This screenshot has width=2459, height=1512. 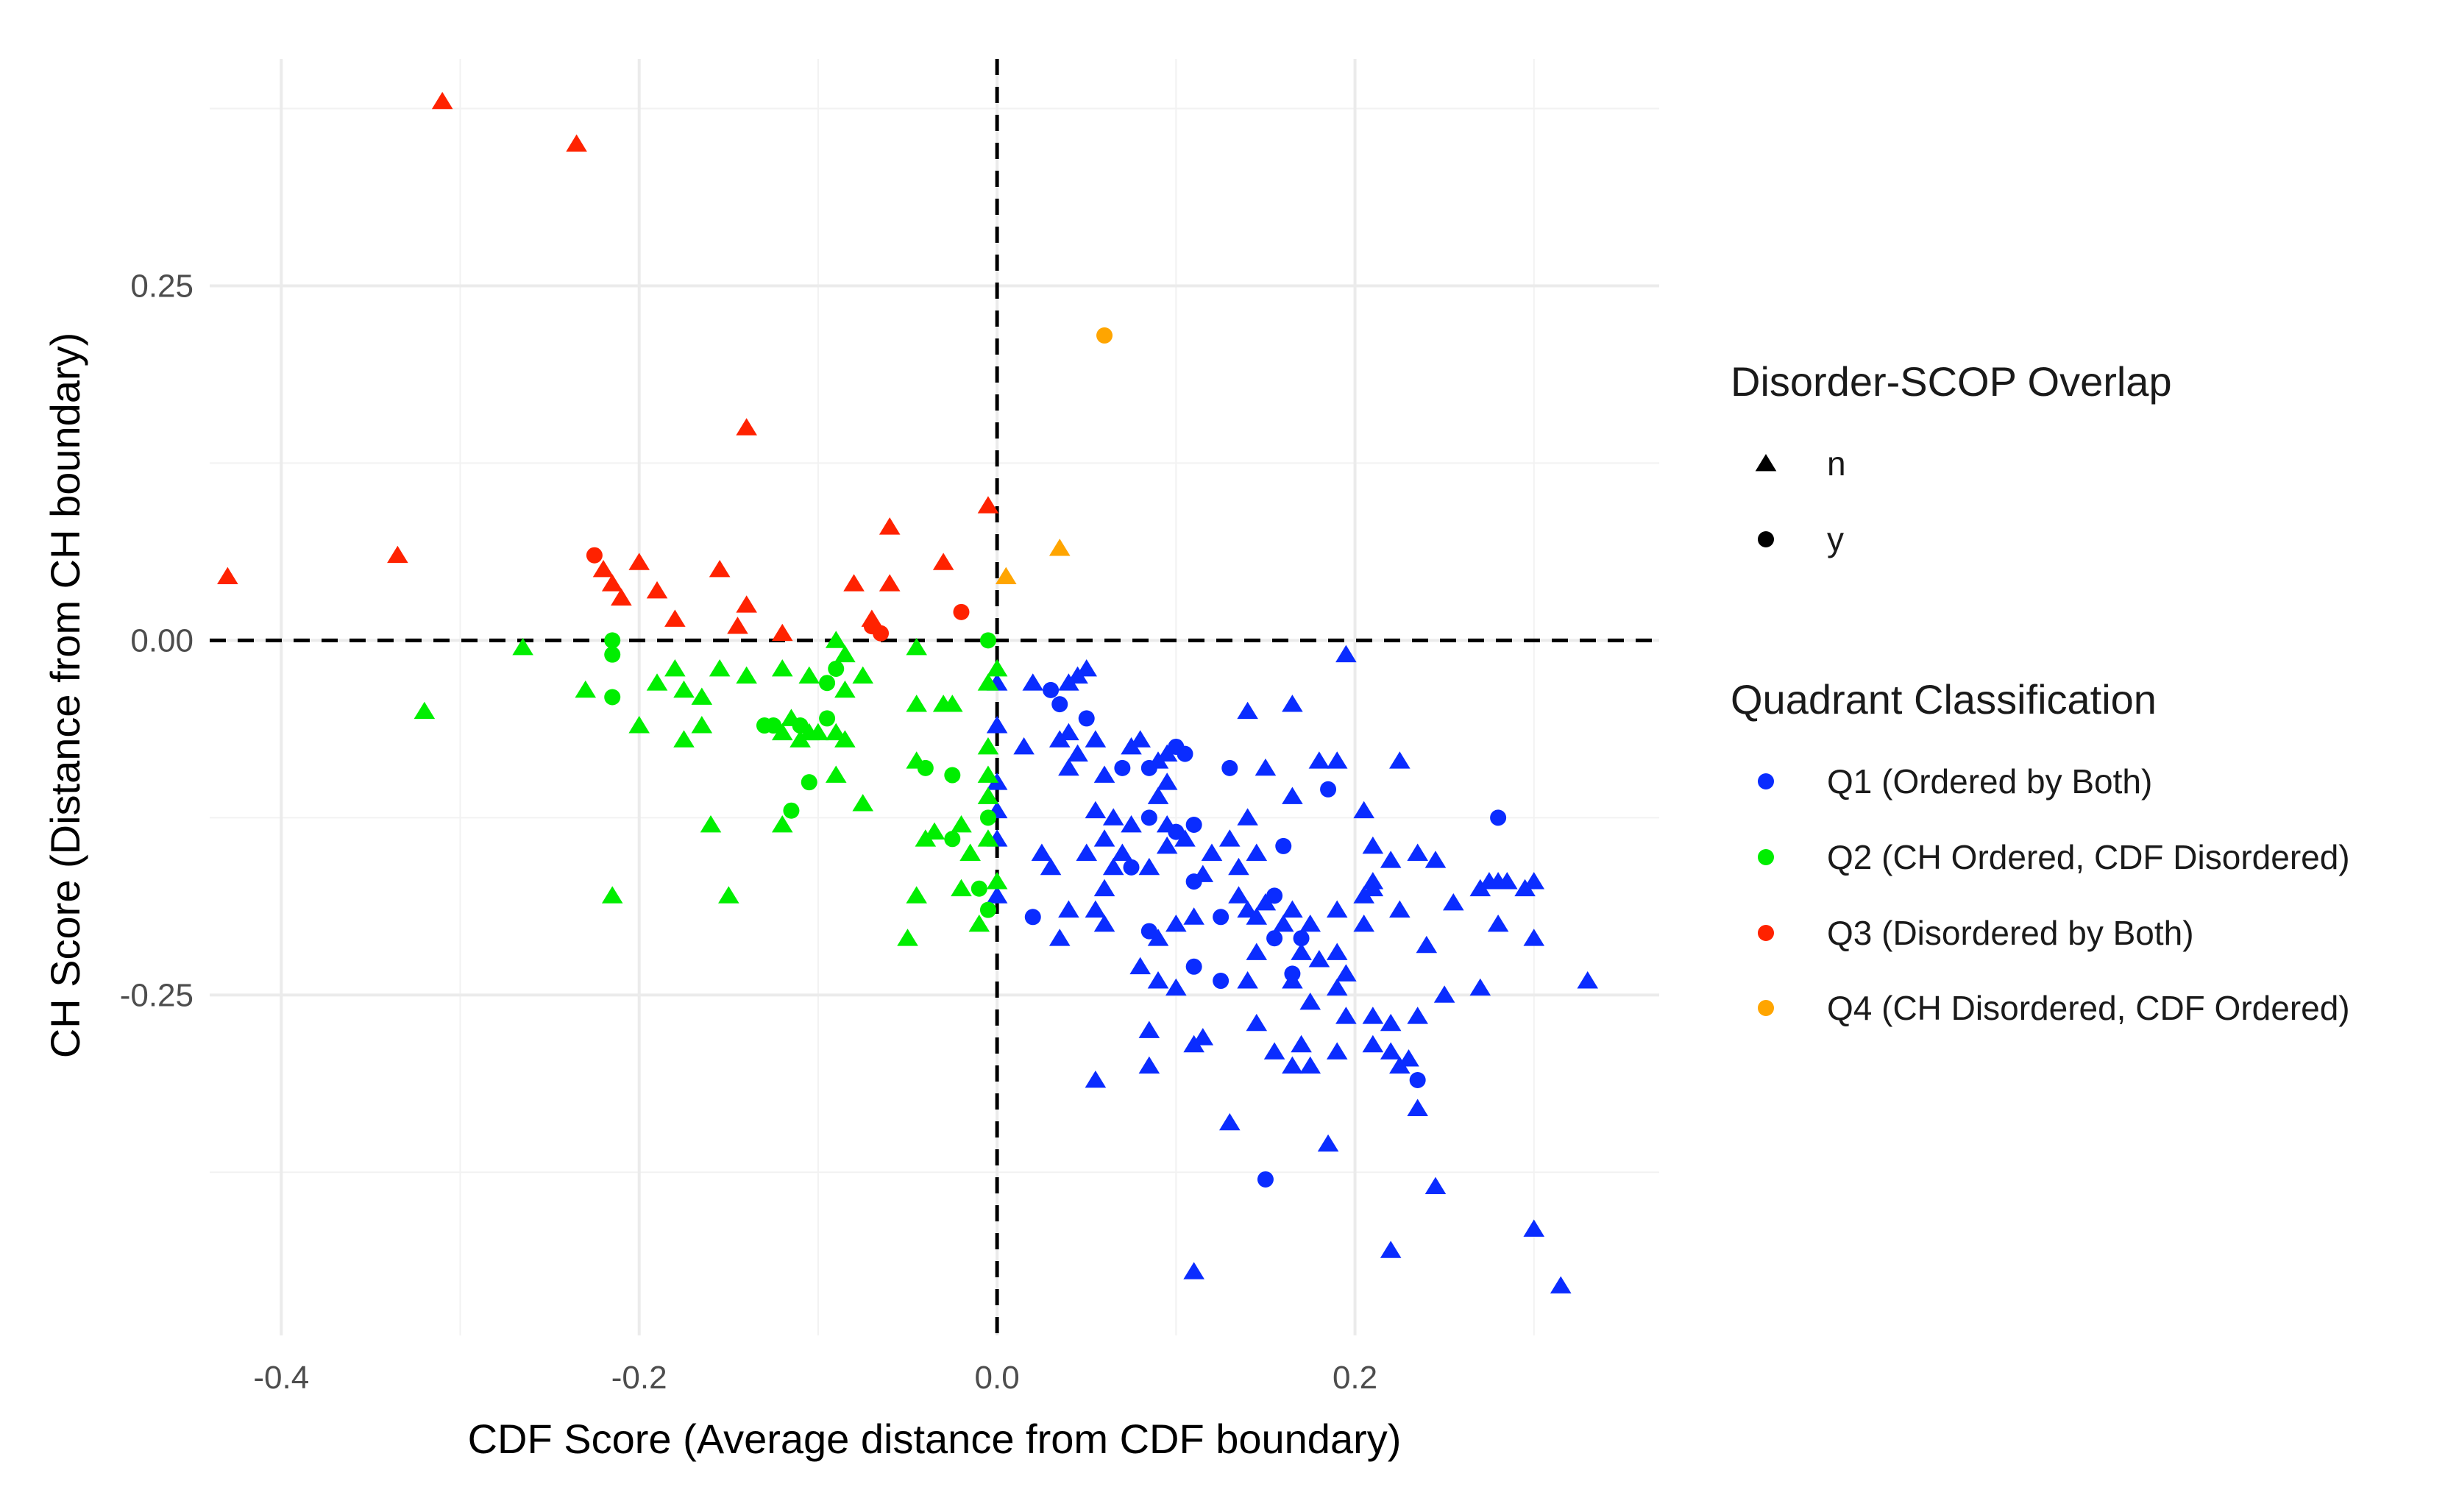 What do you see at coordinates (157, 995) in the screenshot?
I see `y-tick-label: -0.25` at bounding box center [157, 995].